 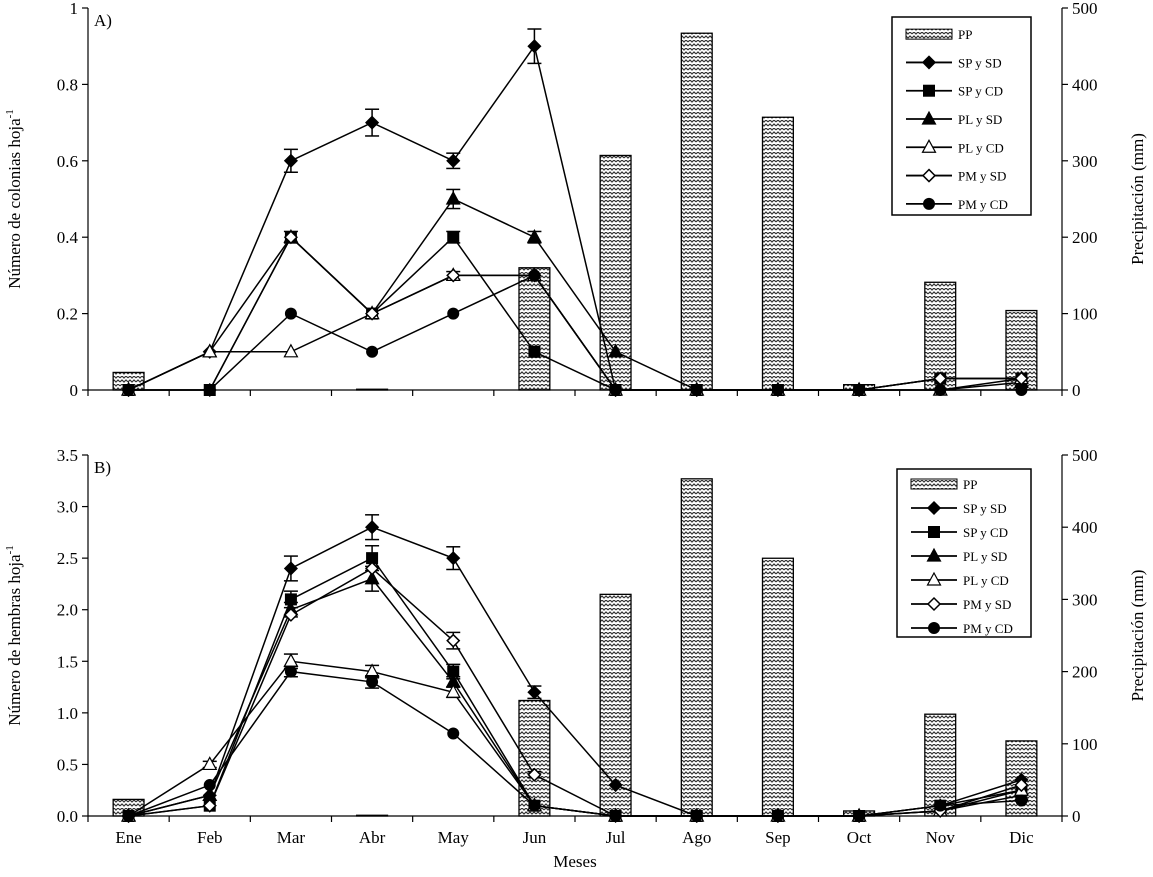 I want to click on panel-a-y2tick-label-0: 0, so click(x=1076, y=390).